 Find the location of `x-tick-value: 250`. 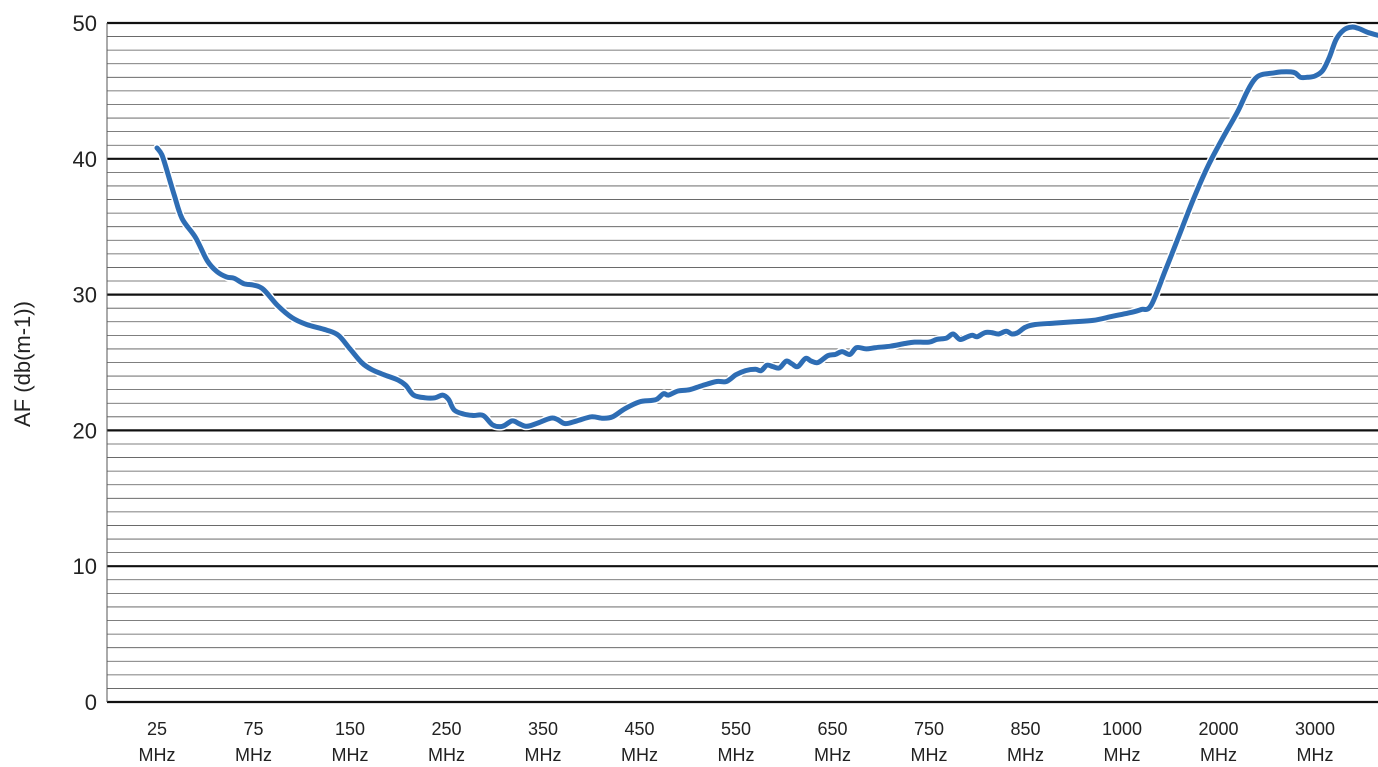

x-tick-value: 250 is located at coordinates (446, 729).